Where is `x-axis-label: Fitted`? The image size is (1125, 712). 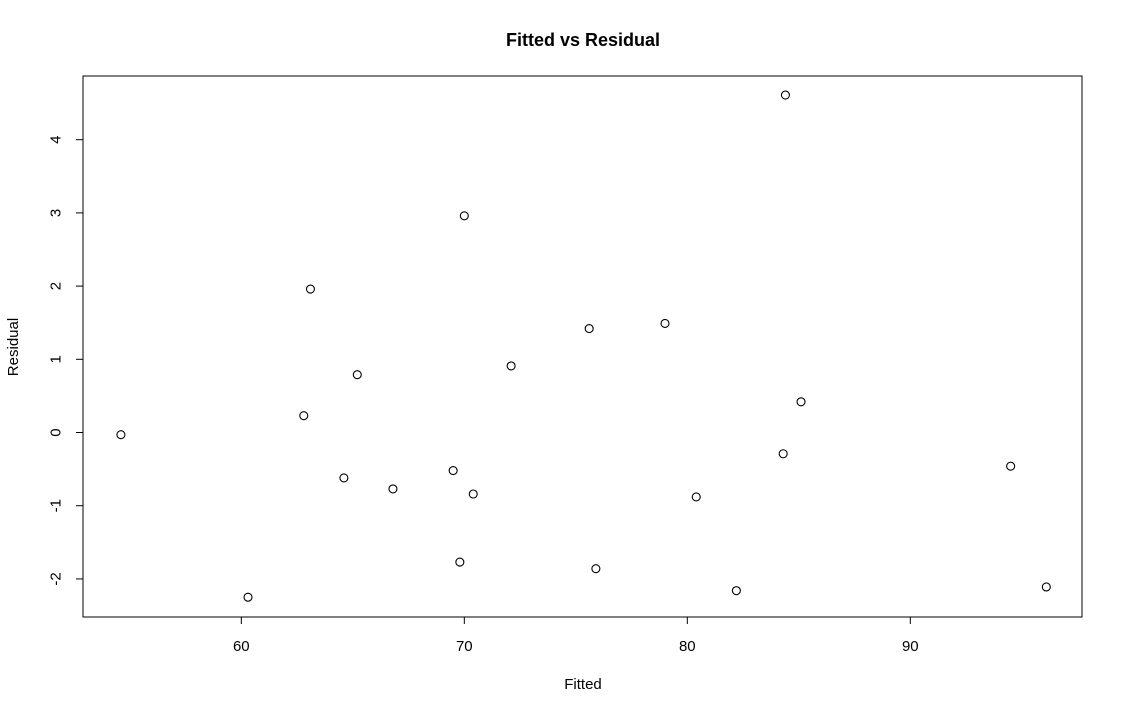
x-axis-label: Fitted is located at coordinates (583, 684).